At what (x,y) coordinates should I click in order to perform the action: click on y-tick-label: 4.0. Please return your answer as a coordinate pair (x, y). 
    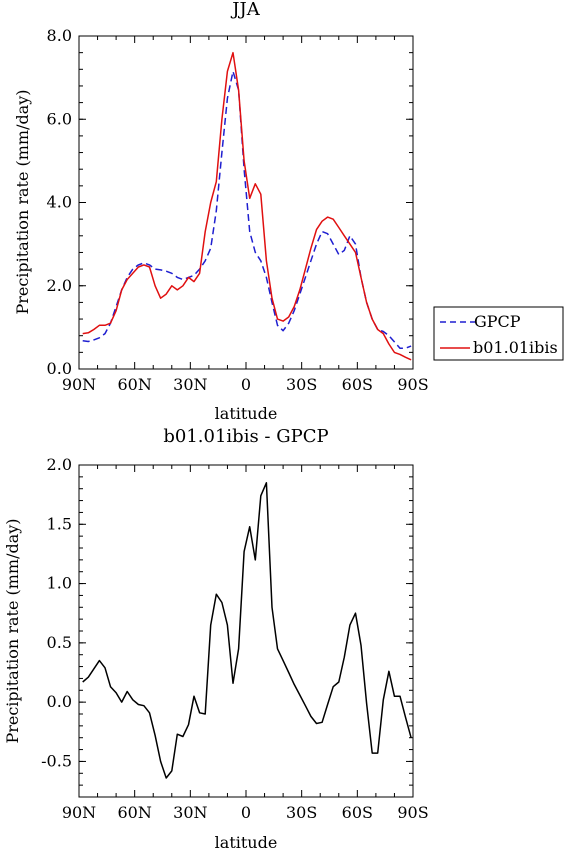
    Looking at the image, I should click on (59, 202).